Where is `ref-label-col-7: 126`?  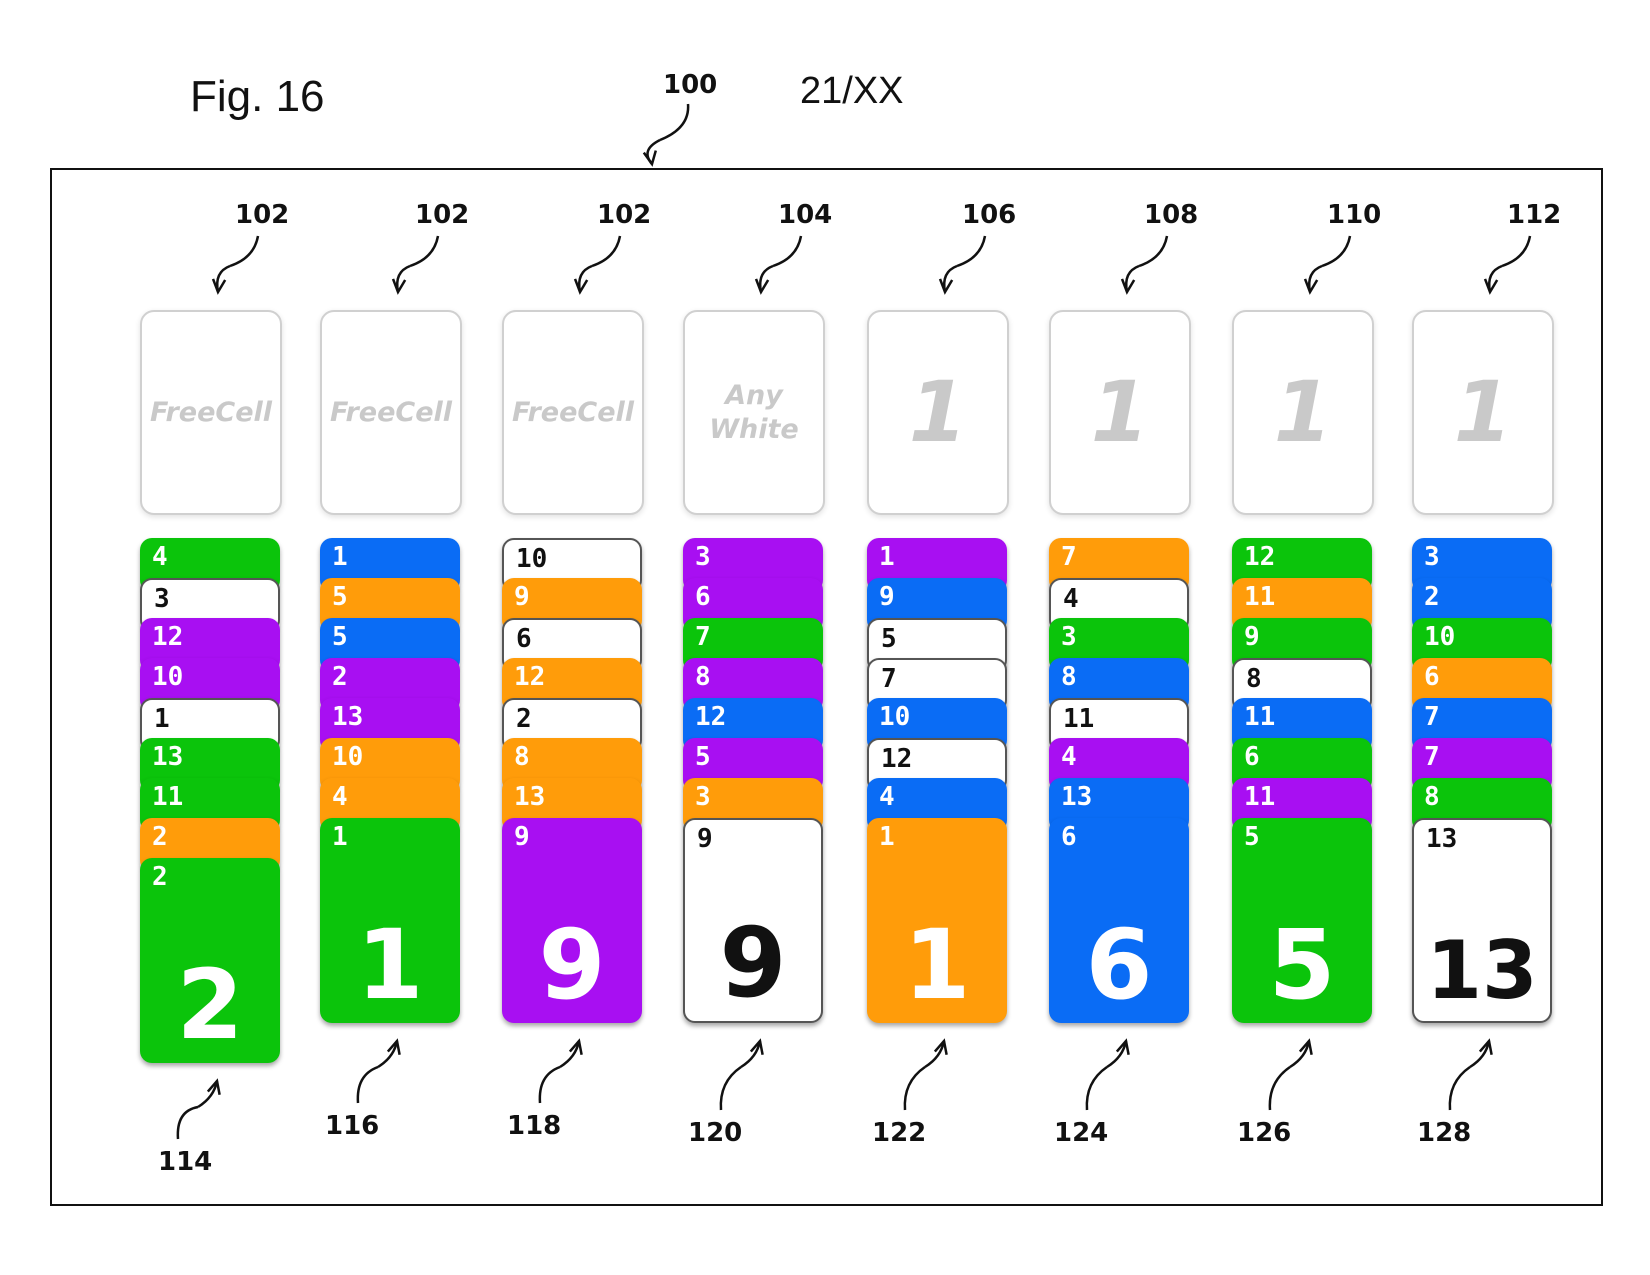 ref-label-col-7: 126 is located at coordinates (1264, 1133).